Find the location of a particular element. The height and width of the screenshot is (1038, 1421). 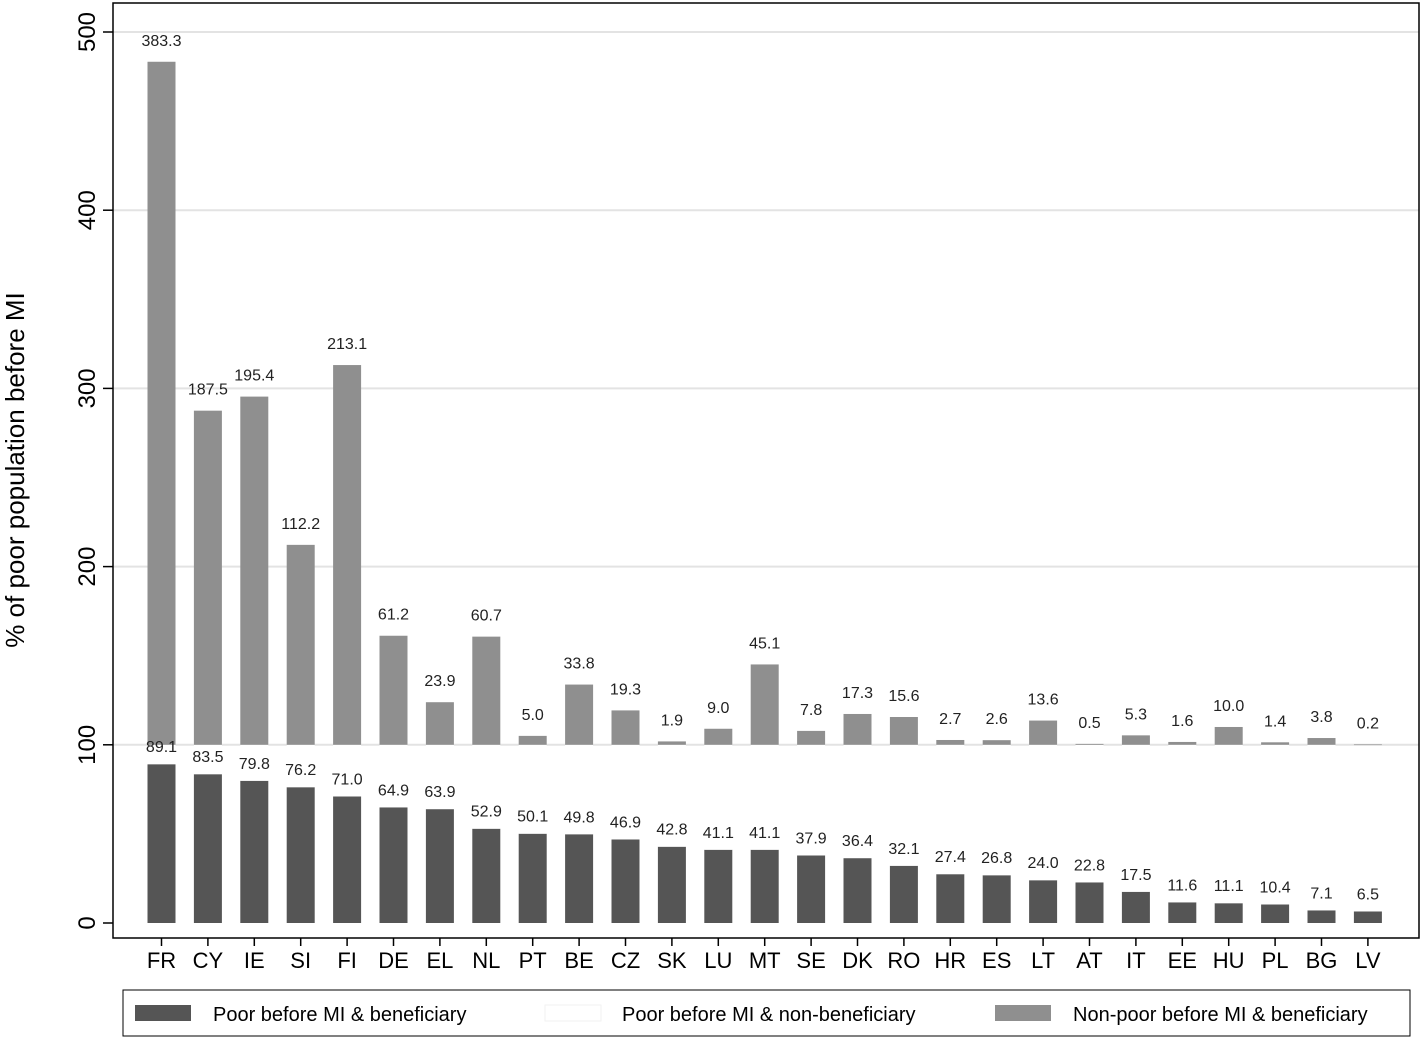

y-tick-label: 500 is located at coordinates (87, 32).